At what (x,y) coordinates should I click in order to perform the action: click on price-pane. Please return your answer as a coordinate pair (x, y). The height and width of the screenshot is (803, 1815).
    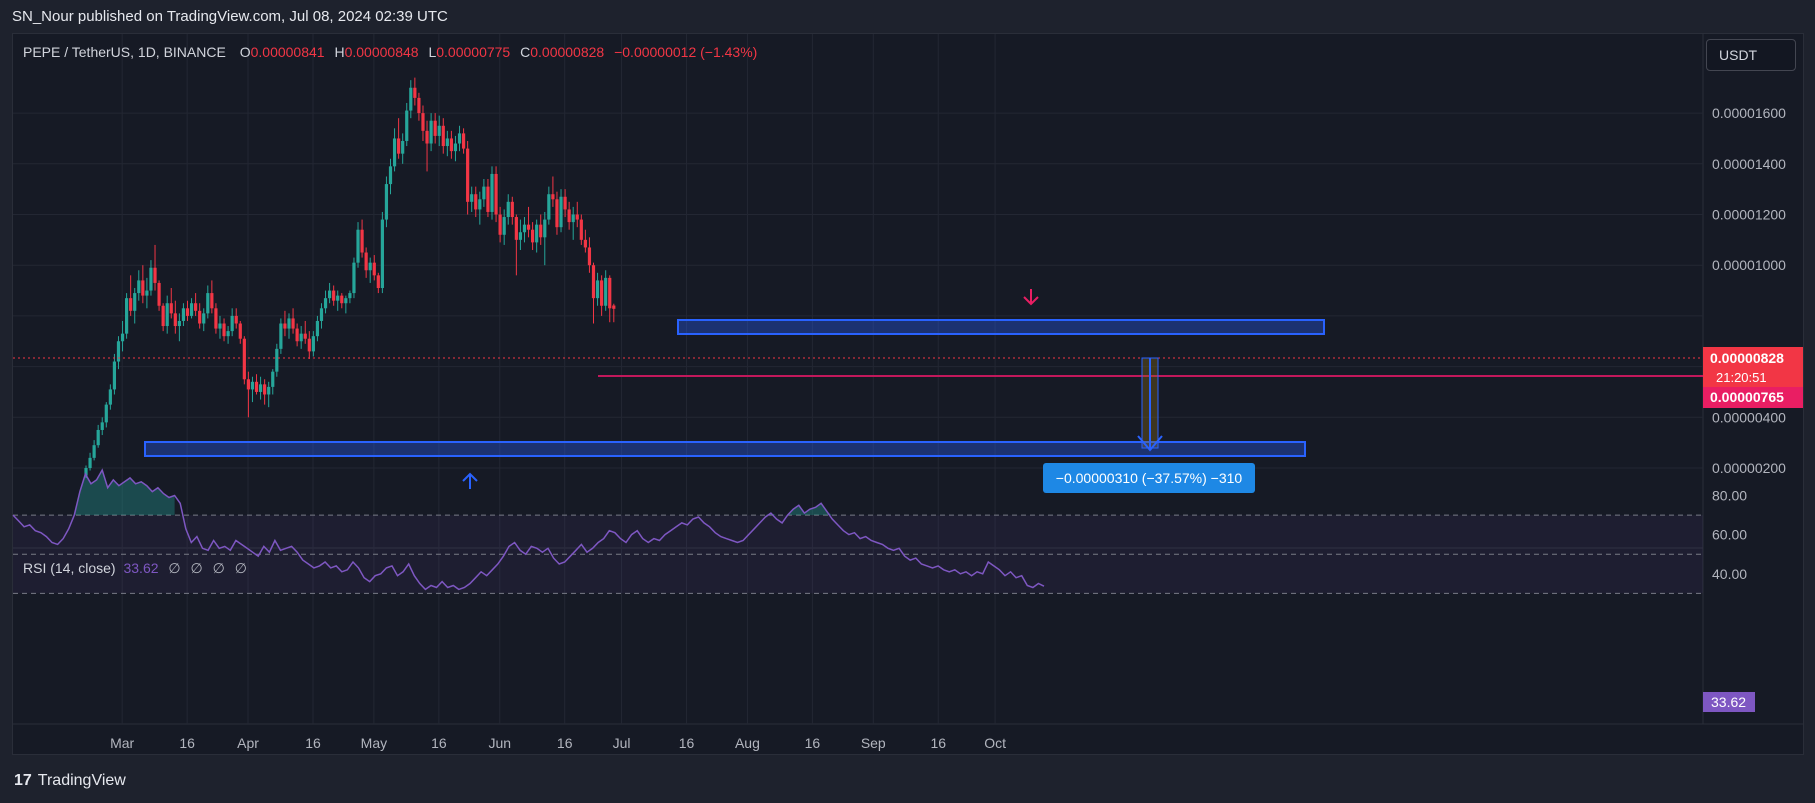
    Looking at the image, I should click on (350, 278).